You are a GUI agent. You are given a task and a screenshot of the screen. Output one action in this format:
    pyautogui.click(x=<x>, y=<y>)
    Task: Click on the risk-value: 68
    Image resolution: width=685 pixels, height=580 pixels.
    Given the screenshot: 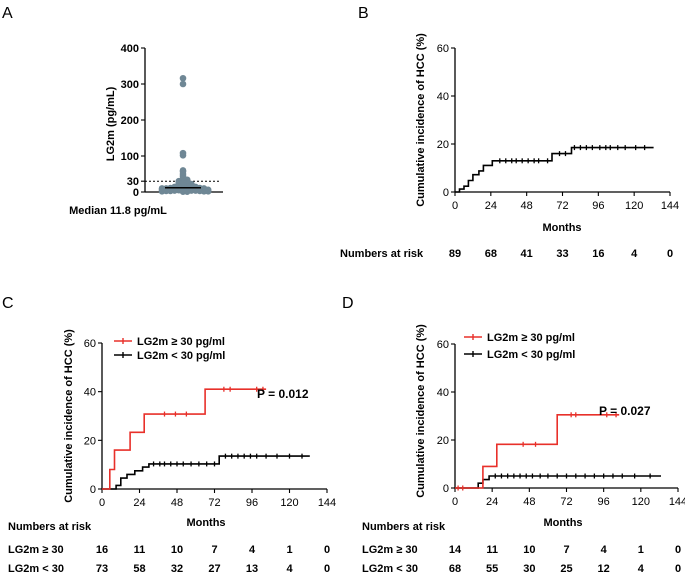 What is the action you would take?
    pyautogui.click(x=491, y=254)
    